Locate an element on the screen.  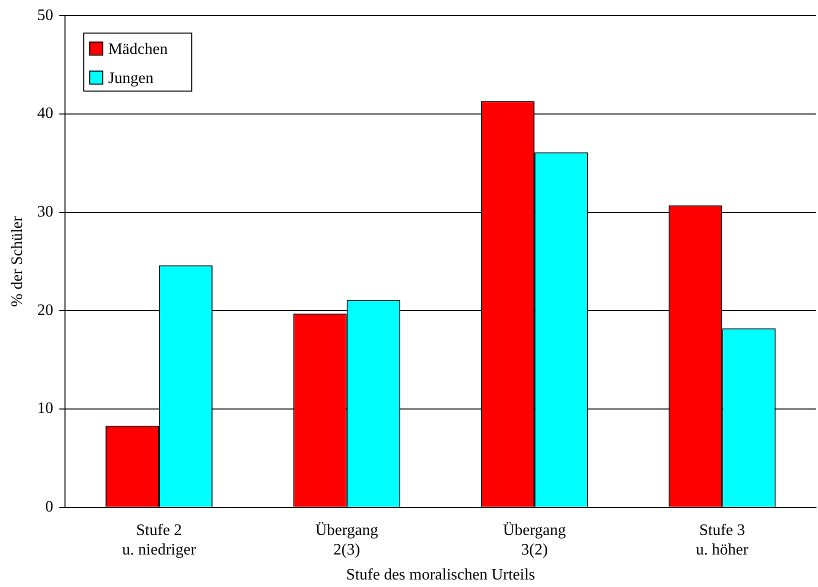
legend-label: Jungen is located at coordinates (131, 78).